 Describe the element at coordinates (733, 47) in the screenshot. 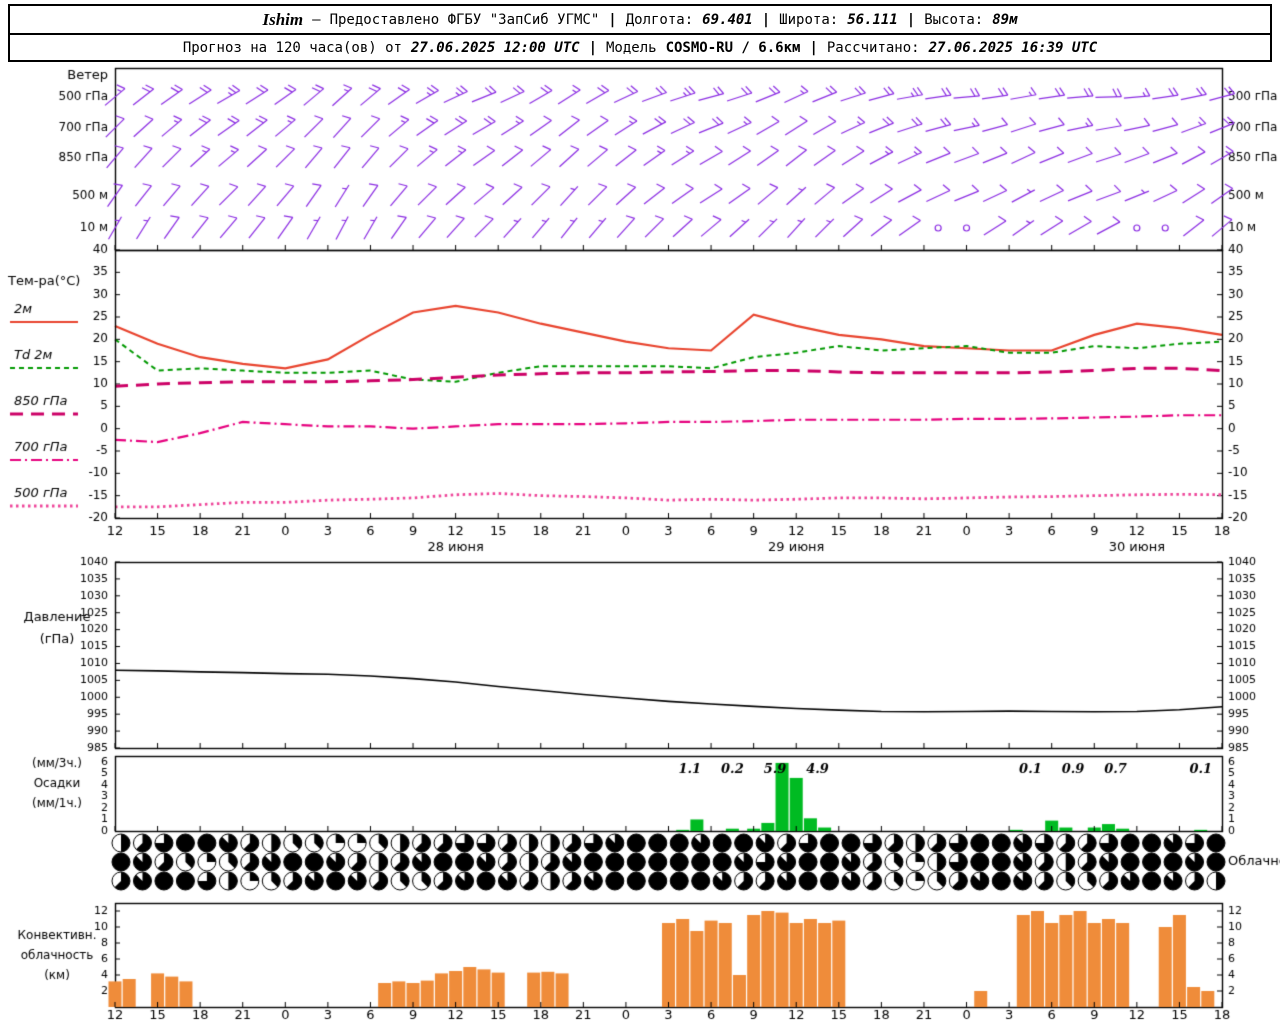

I see `model-value: COSMO-RU / 6.6км` at that location.